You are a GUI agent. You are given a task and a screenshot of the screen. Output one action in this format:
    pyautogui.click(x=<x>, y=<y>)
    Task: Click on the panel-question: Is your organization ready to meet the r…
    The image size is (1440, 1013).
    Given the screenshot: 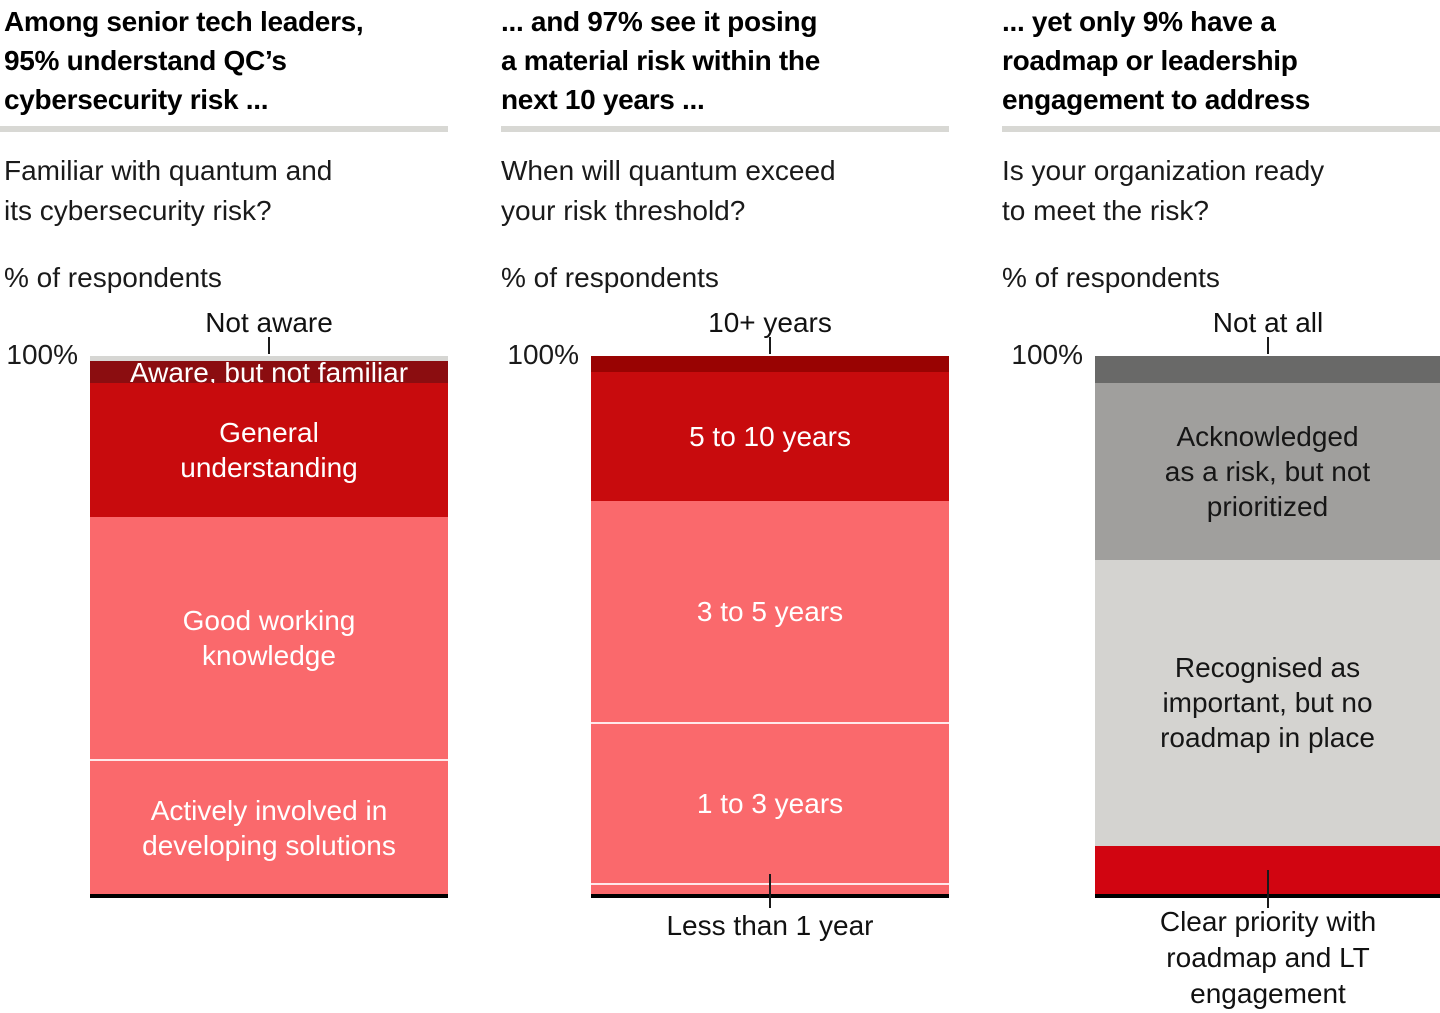 What is the action you would take?
    pyautogui.click(x=1163, y=190)
    